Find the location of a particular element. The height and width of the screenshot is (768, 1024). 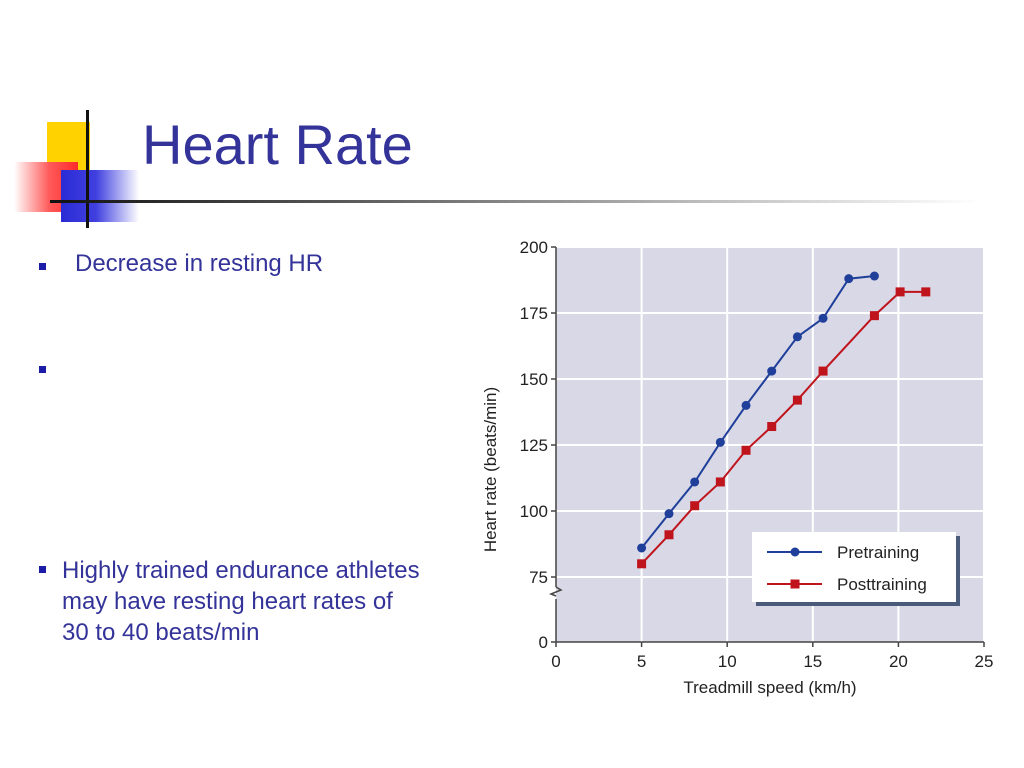

legend-marker-posttraining is located at coordinates (795, 584).